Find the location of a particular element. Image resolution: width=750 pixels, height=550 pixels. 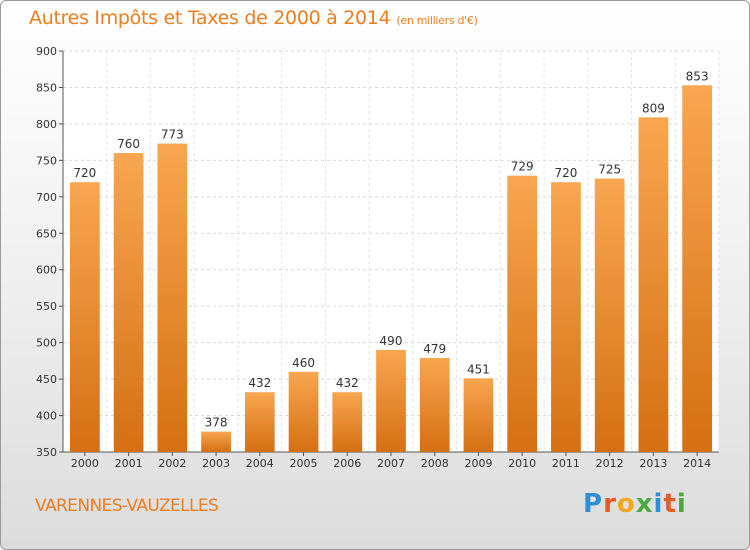

y-tick-label: 600 is located at coordinates (46, 270).